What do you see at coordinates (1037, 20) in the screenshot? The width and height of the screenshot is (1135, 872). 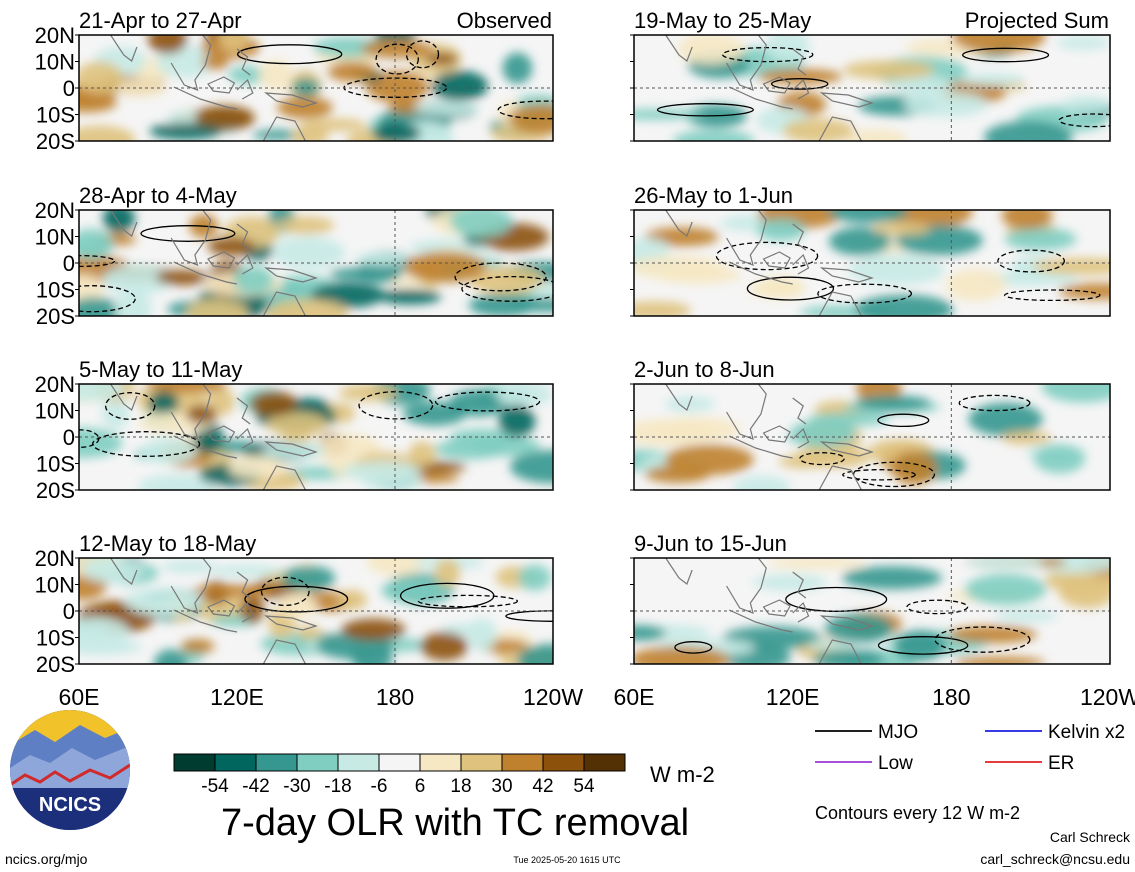 I see `column-label: Projected Sum` at bounding box center [1037, 20].